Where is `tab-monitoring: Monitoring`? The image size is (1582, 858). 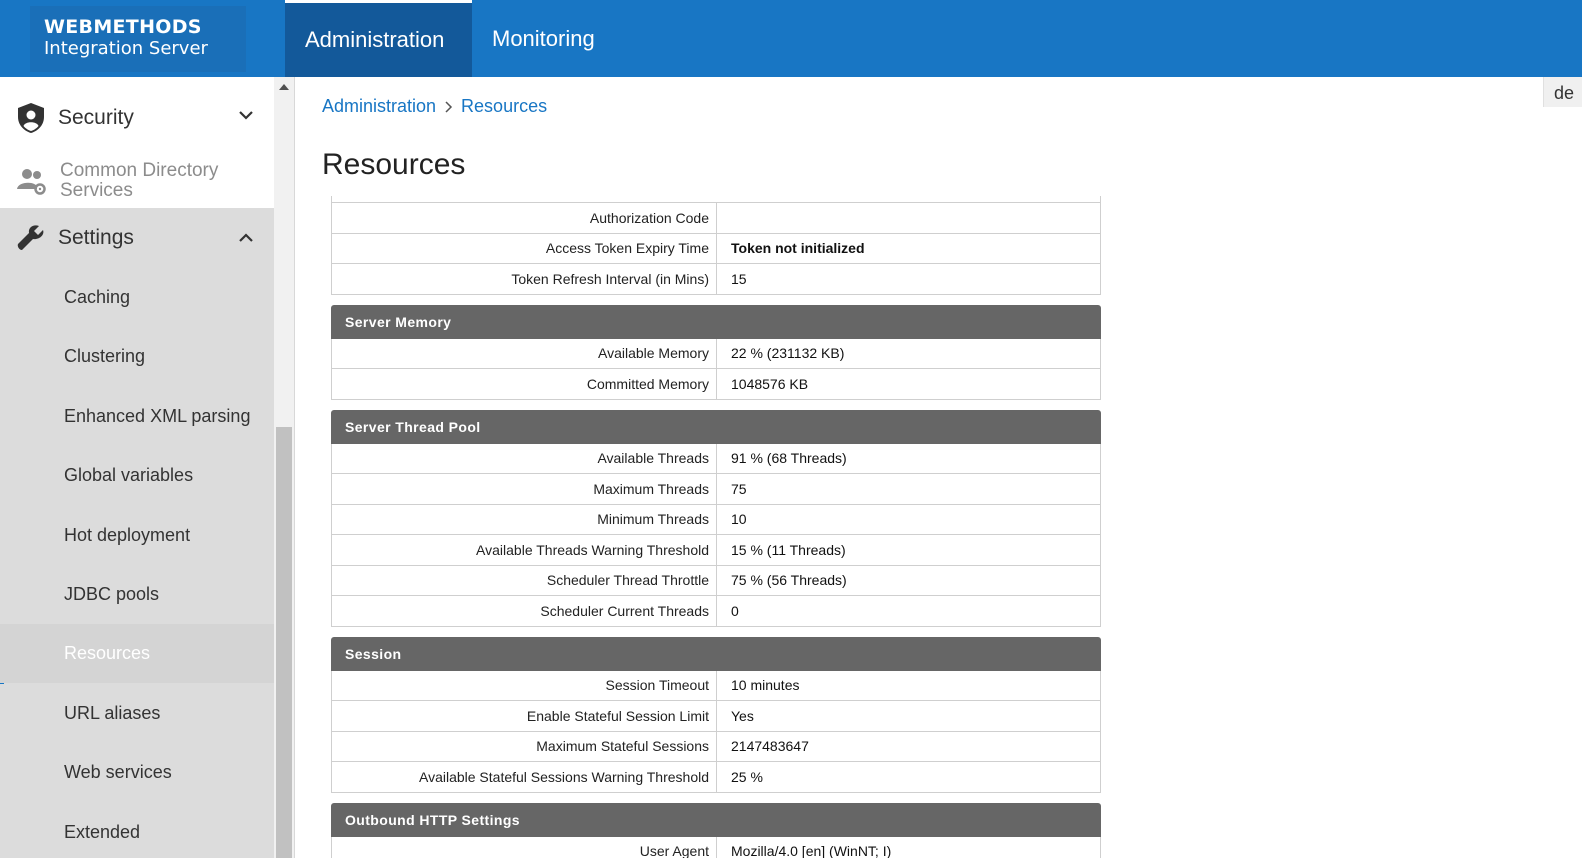 tab-monitoring: Monitoring is located at coordinates (543, 38).